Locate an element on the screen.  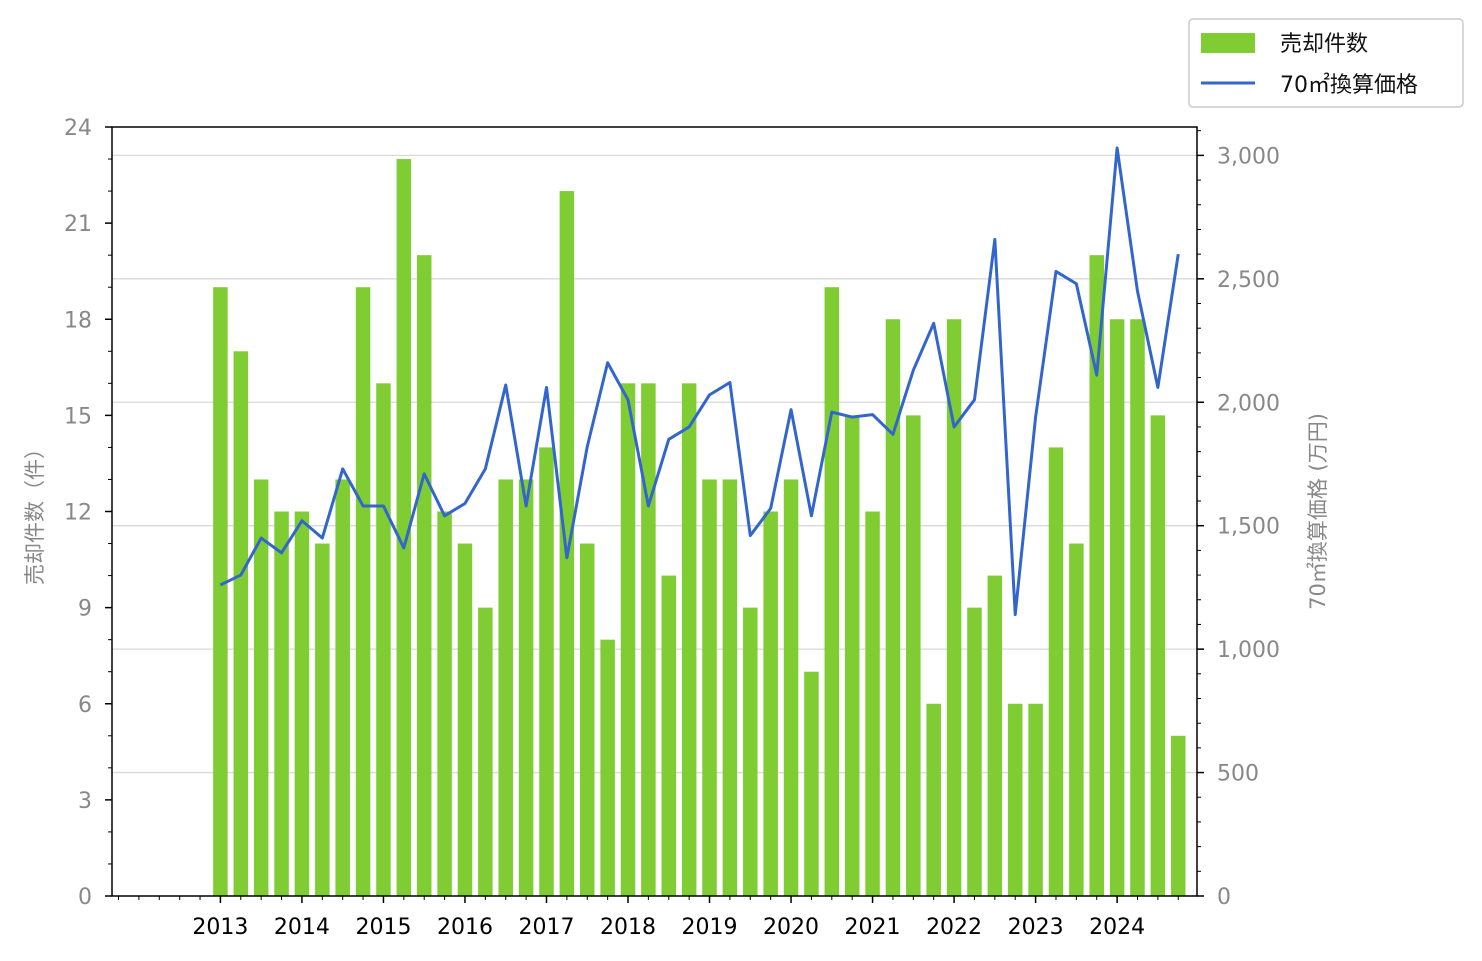
left-tick-label-7: 21 is located at coordinates (78, 224).